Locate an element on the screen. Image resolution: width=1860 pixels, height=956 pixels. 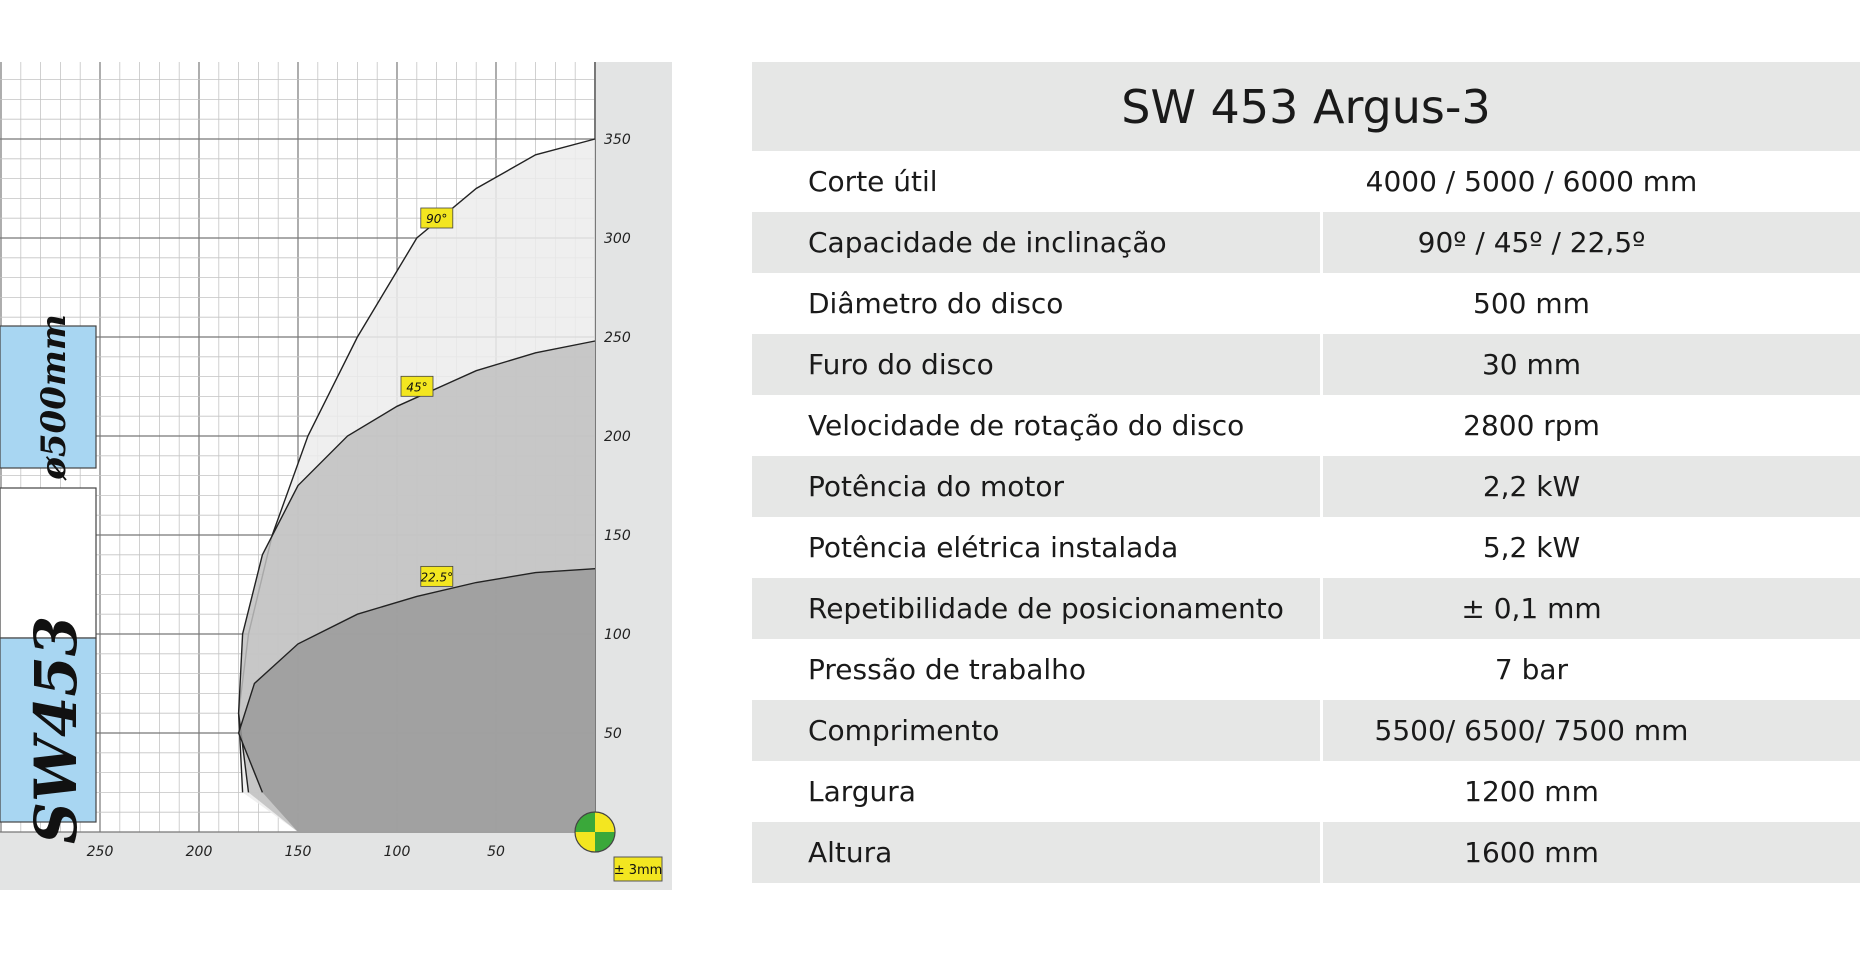
x-tick-label: 200 is located at coordinates (199, 852).